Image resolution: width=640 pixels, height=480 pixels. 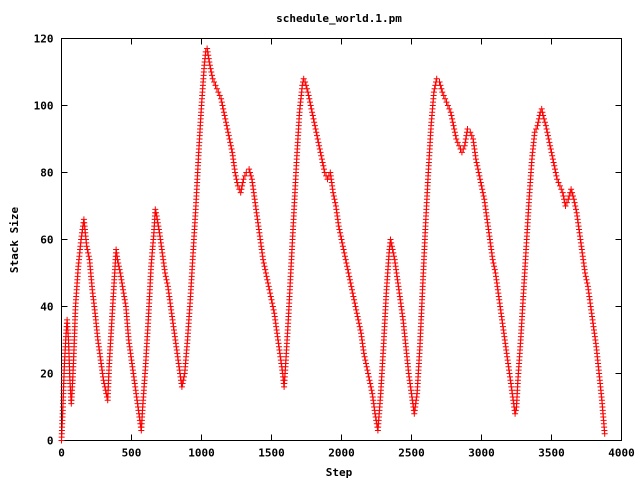 What do you see at coordinates (621, 453) in the screenshot?
I see `x-tick-label: 4000` at bounding box center [621, 453].